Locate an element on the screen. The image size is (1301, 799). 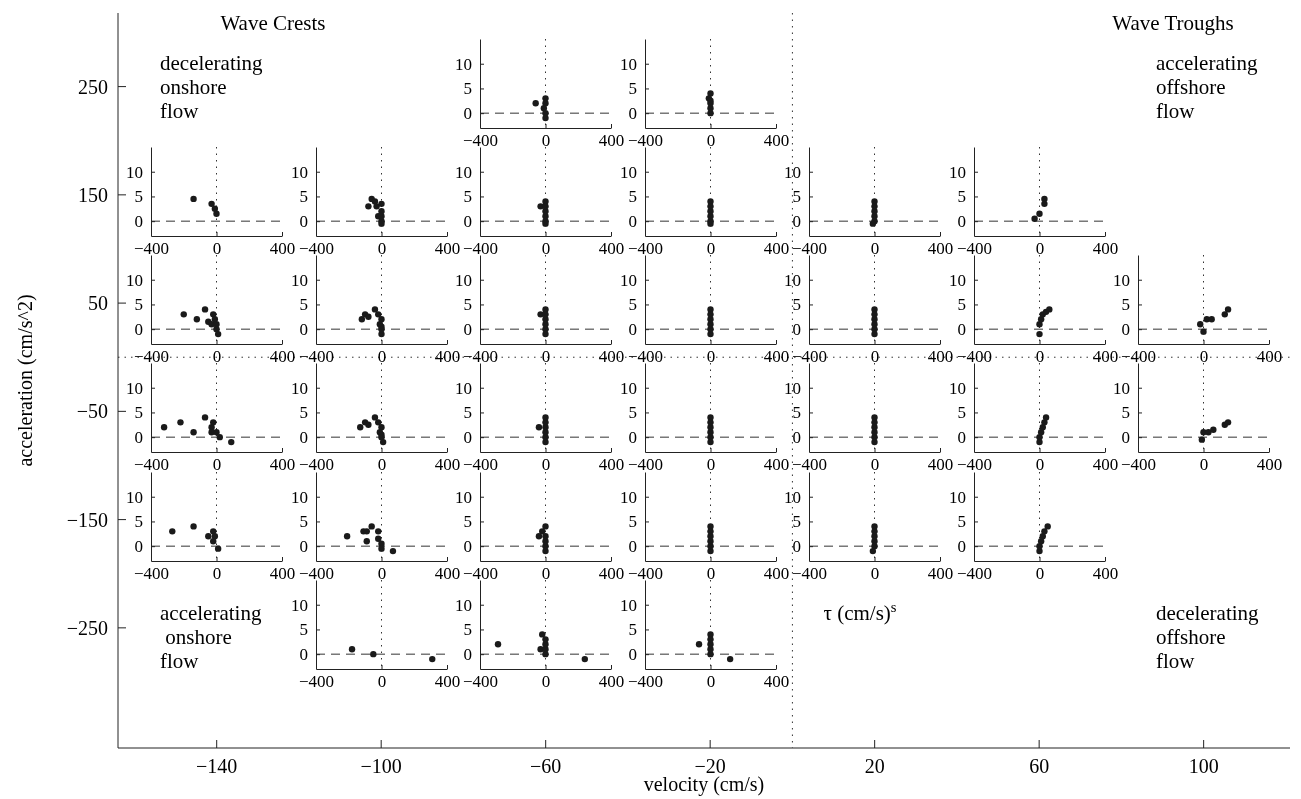
y-axis-title: acceleration (cm/s^2) is located at coordinates (25, 380).